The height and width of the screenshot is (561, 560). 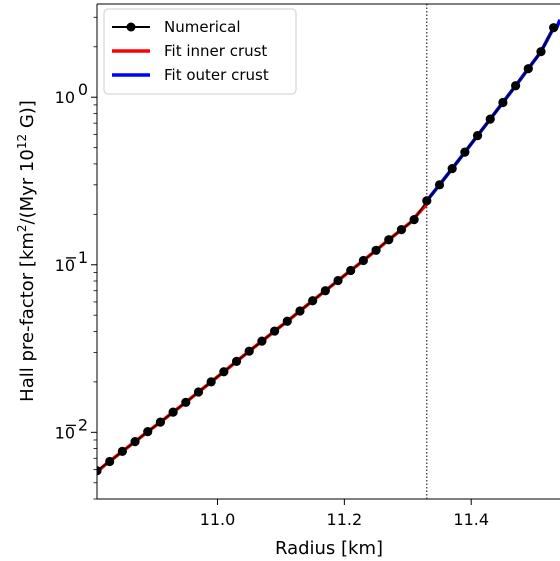 What do you see at coordinates (22, 141) in the screenshot?
I see `y-label-sup2: 12` at bounding box center [22, 141].